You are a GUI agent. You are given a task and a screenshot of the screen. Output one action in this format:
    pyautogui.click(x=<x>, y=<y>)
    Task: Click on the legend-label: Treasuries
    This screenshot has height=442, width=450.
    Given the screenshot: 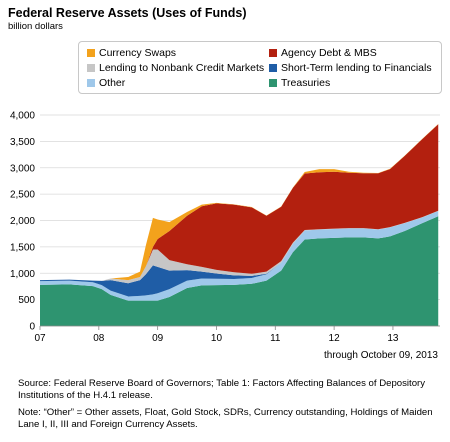 What is the action you would take?
    pyautogui.click(x=306, y=83)
    